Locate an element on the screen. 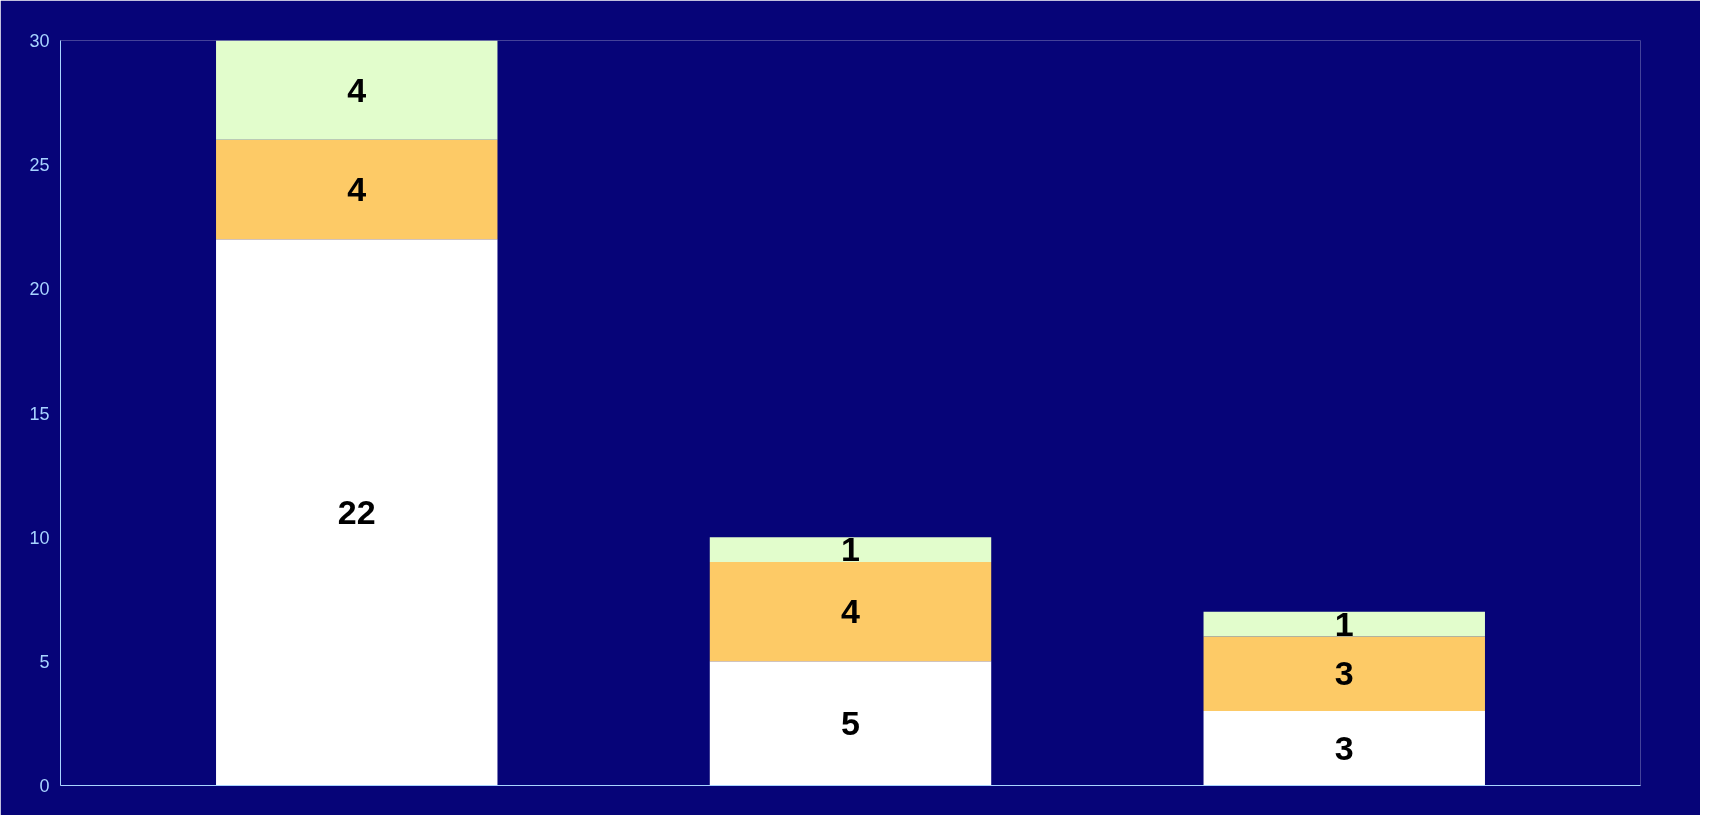 The image size is (1709, 822). y-tick-label: 5 is located at coordinates (44, 661).